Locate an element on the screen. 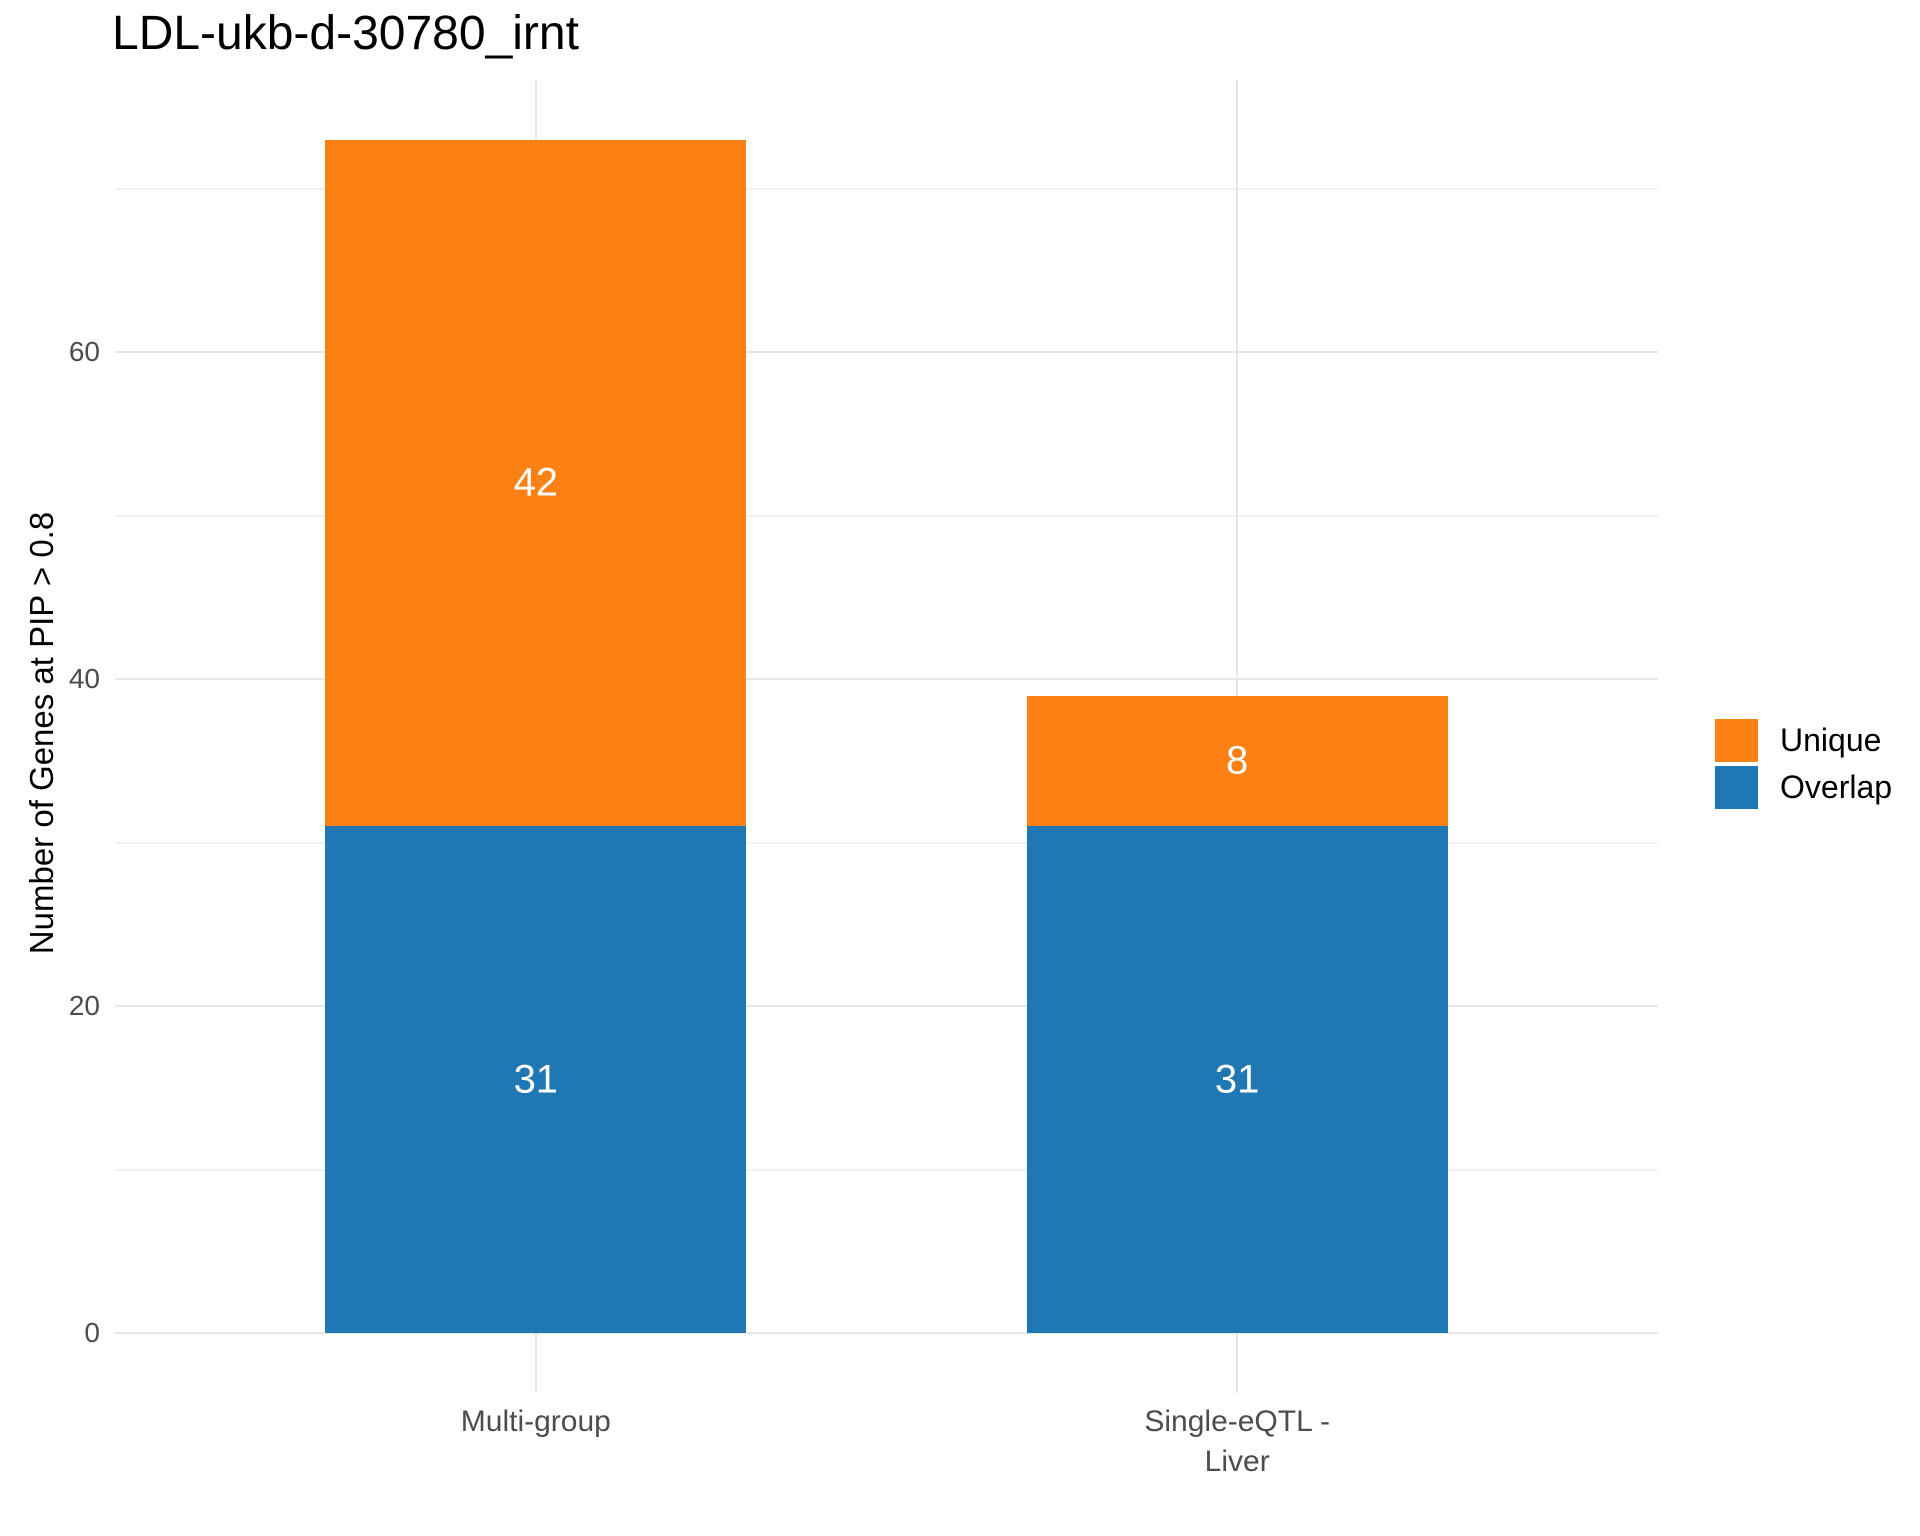 This screenshot has height=1536, width=1920. x-tick-label: Single-eQTL - Liver is located at coordinates (1237, 1441).